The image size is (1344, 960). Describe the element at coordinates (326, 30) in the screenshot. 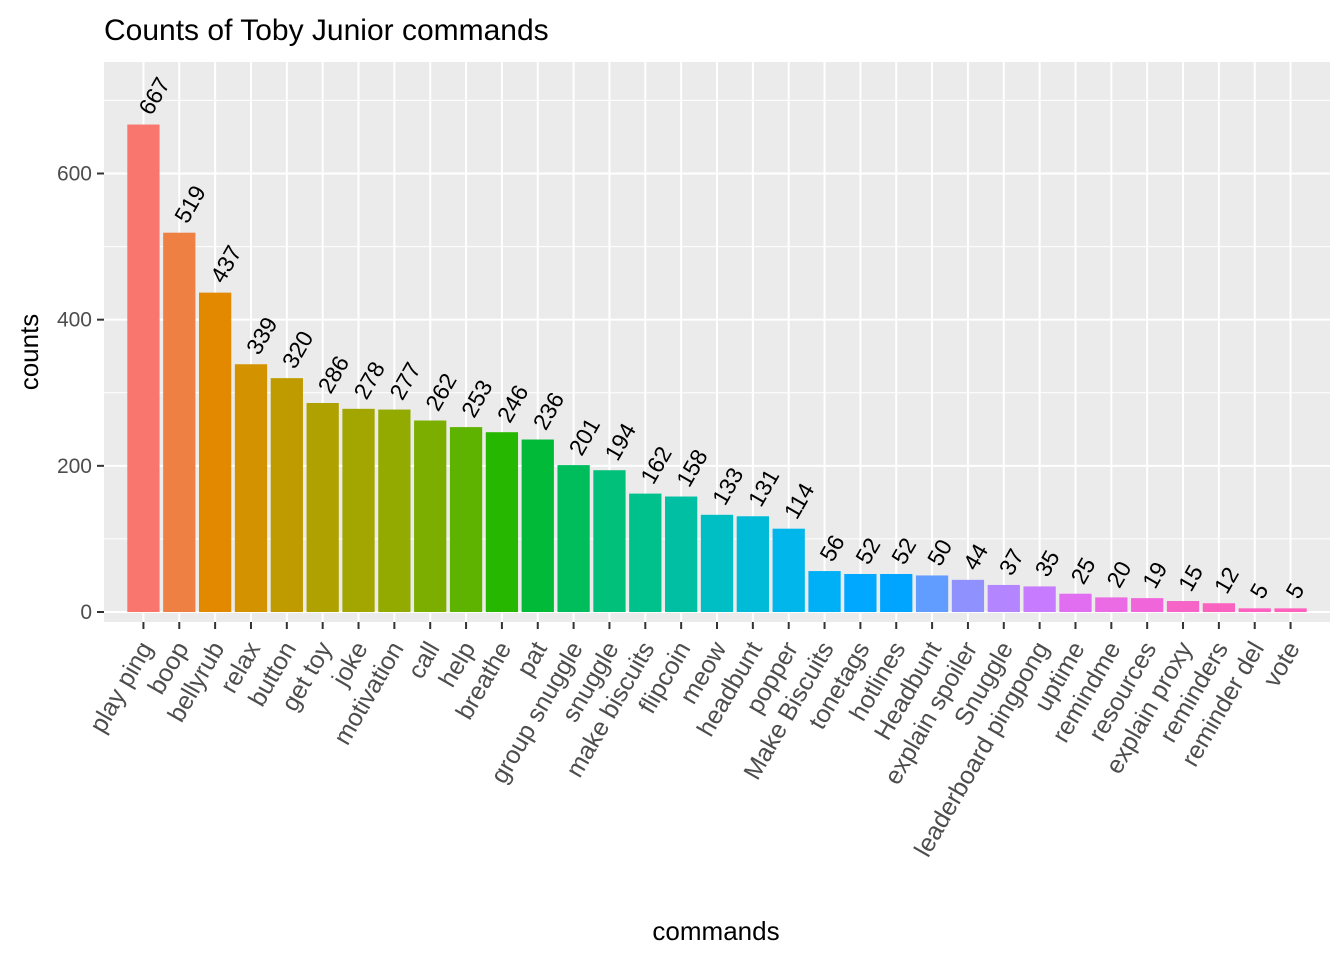

I see `chart-title: Counts of Toby Junior commands` at that location.